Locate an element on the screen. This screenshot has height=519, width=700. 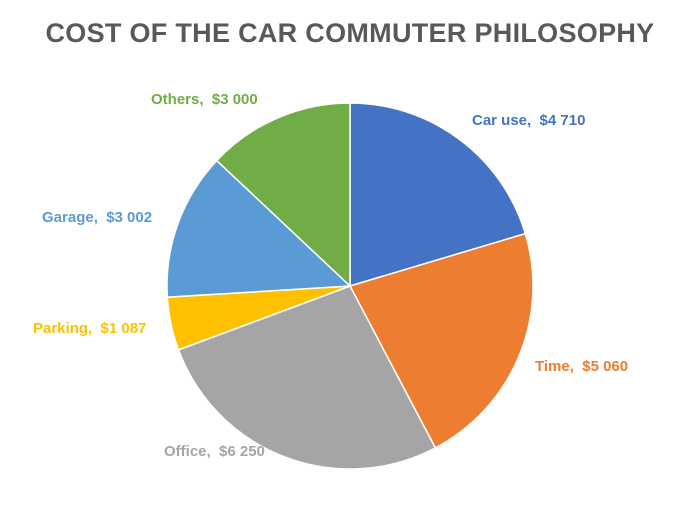
chart-title: COST OF THE CAR COMMUTER PHILOSOPHY is located at coordinates (350, 33).